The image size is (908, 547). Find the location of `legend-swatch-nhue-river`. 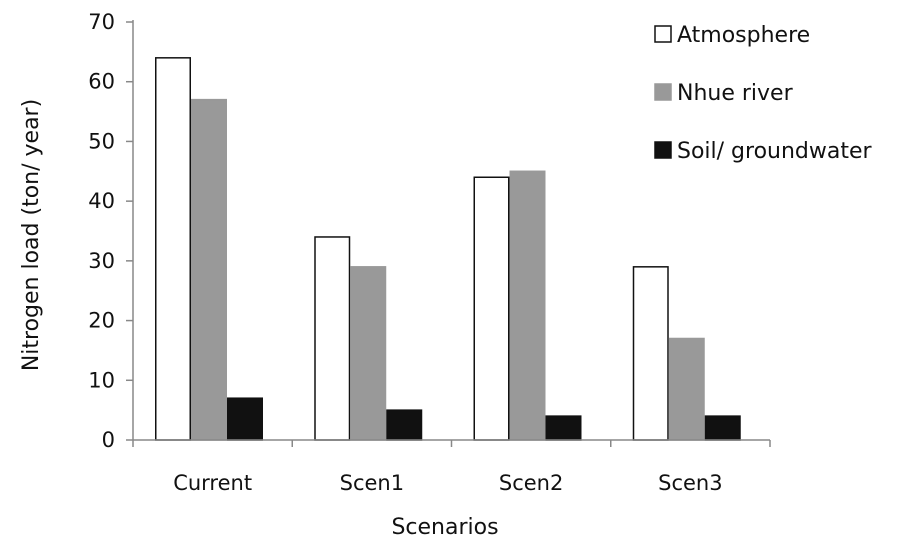

legend-swatch-nhue-river is located at coordinates (663, 92).